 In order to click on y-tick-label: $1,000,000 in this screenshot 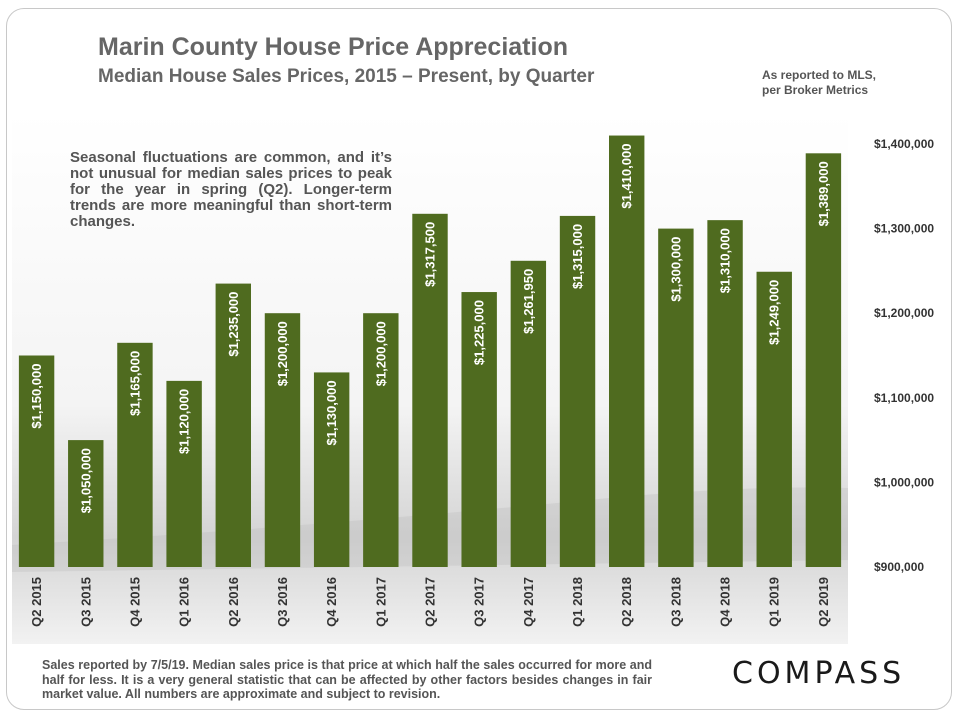, I will do `click(904, 482)`.